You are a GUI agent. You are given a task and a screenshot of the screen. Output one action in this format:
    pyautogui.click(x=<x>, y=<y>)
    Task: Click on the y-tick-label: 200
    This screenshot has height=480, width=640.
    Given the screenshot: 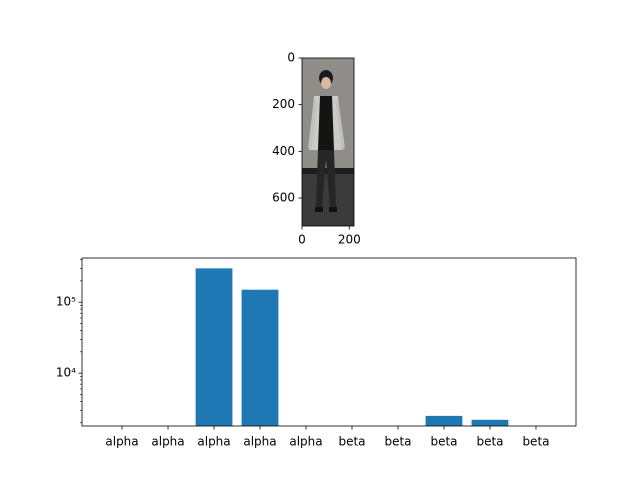 What is the action you would take?
    pyautogui.click(x=283, y=104)
    